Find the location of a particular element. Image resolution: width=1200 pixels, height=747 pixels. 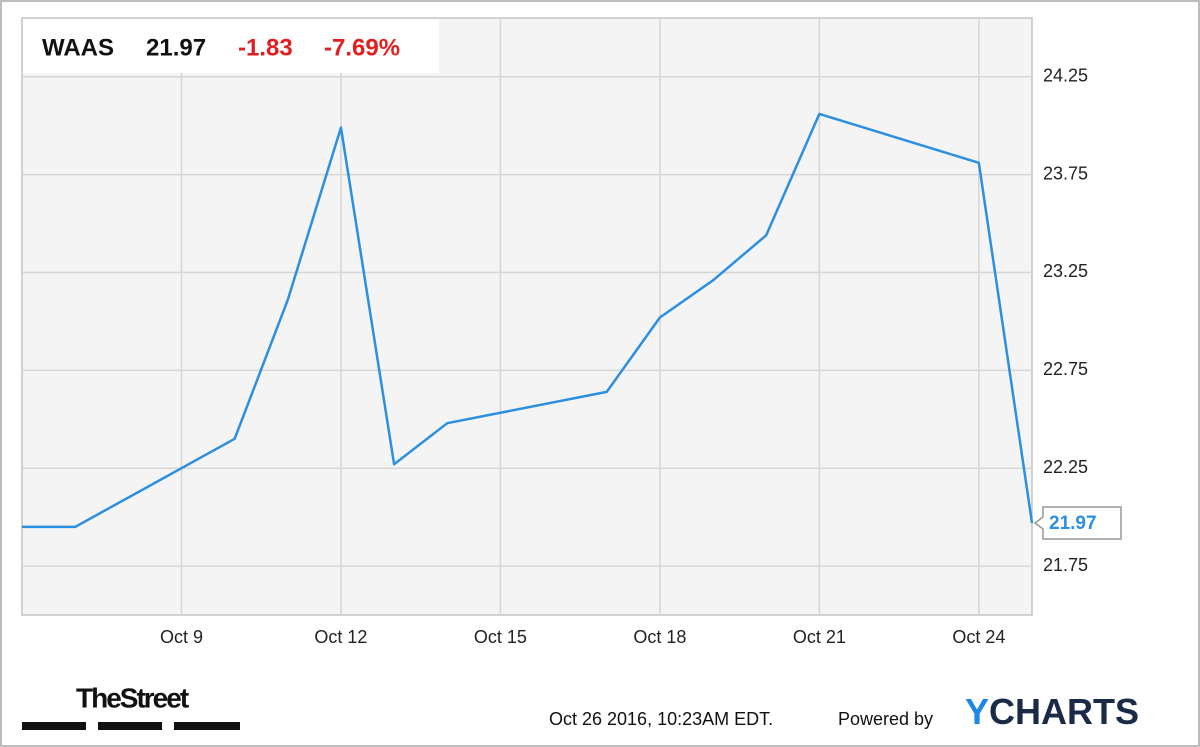

brand: YCHARTS is located at coordinates (1052, 711).